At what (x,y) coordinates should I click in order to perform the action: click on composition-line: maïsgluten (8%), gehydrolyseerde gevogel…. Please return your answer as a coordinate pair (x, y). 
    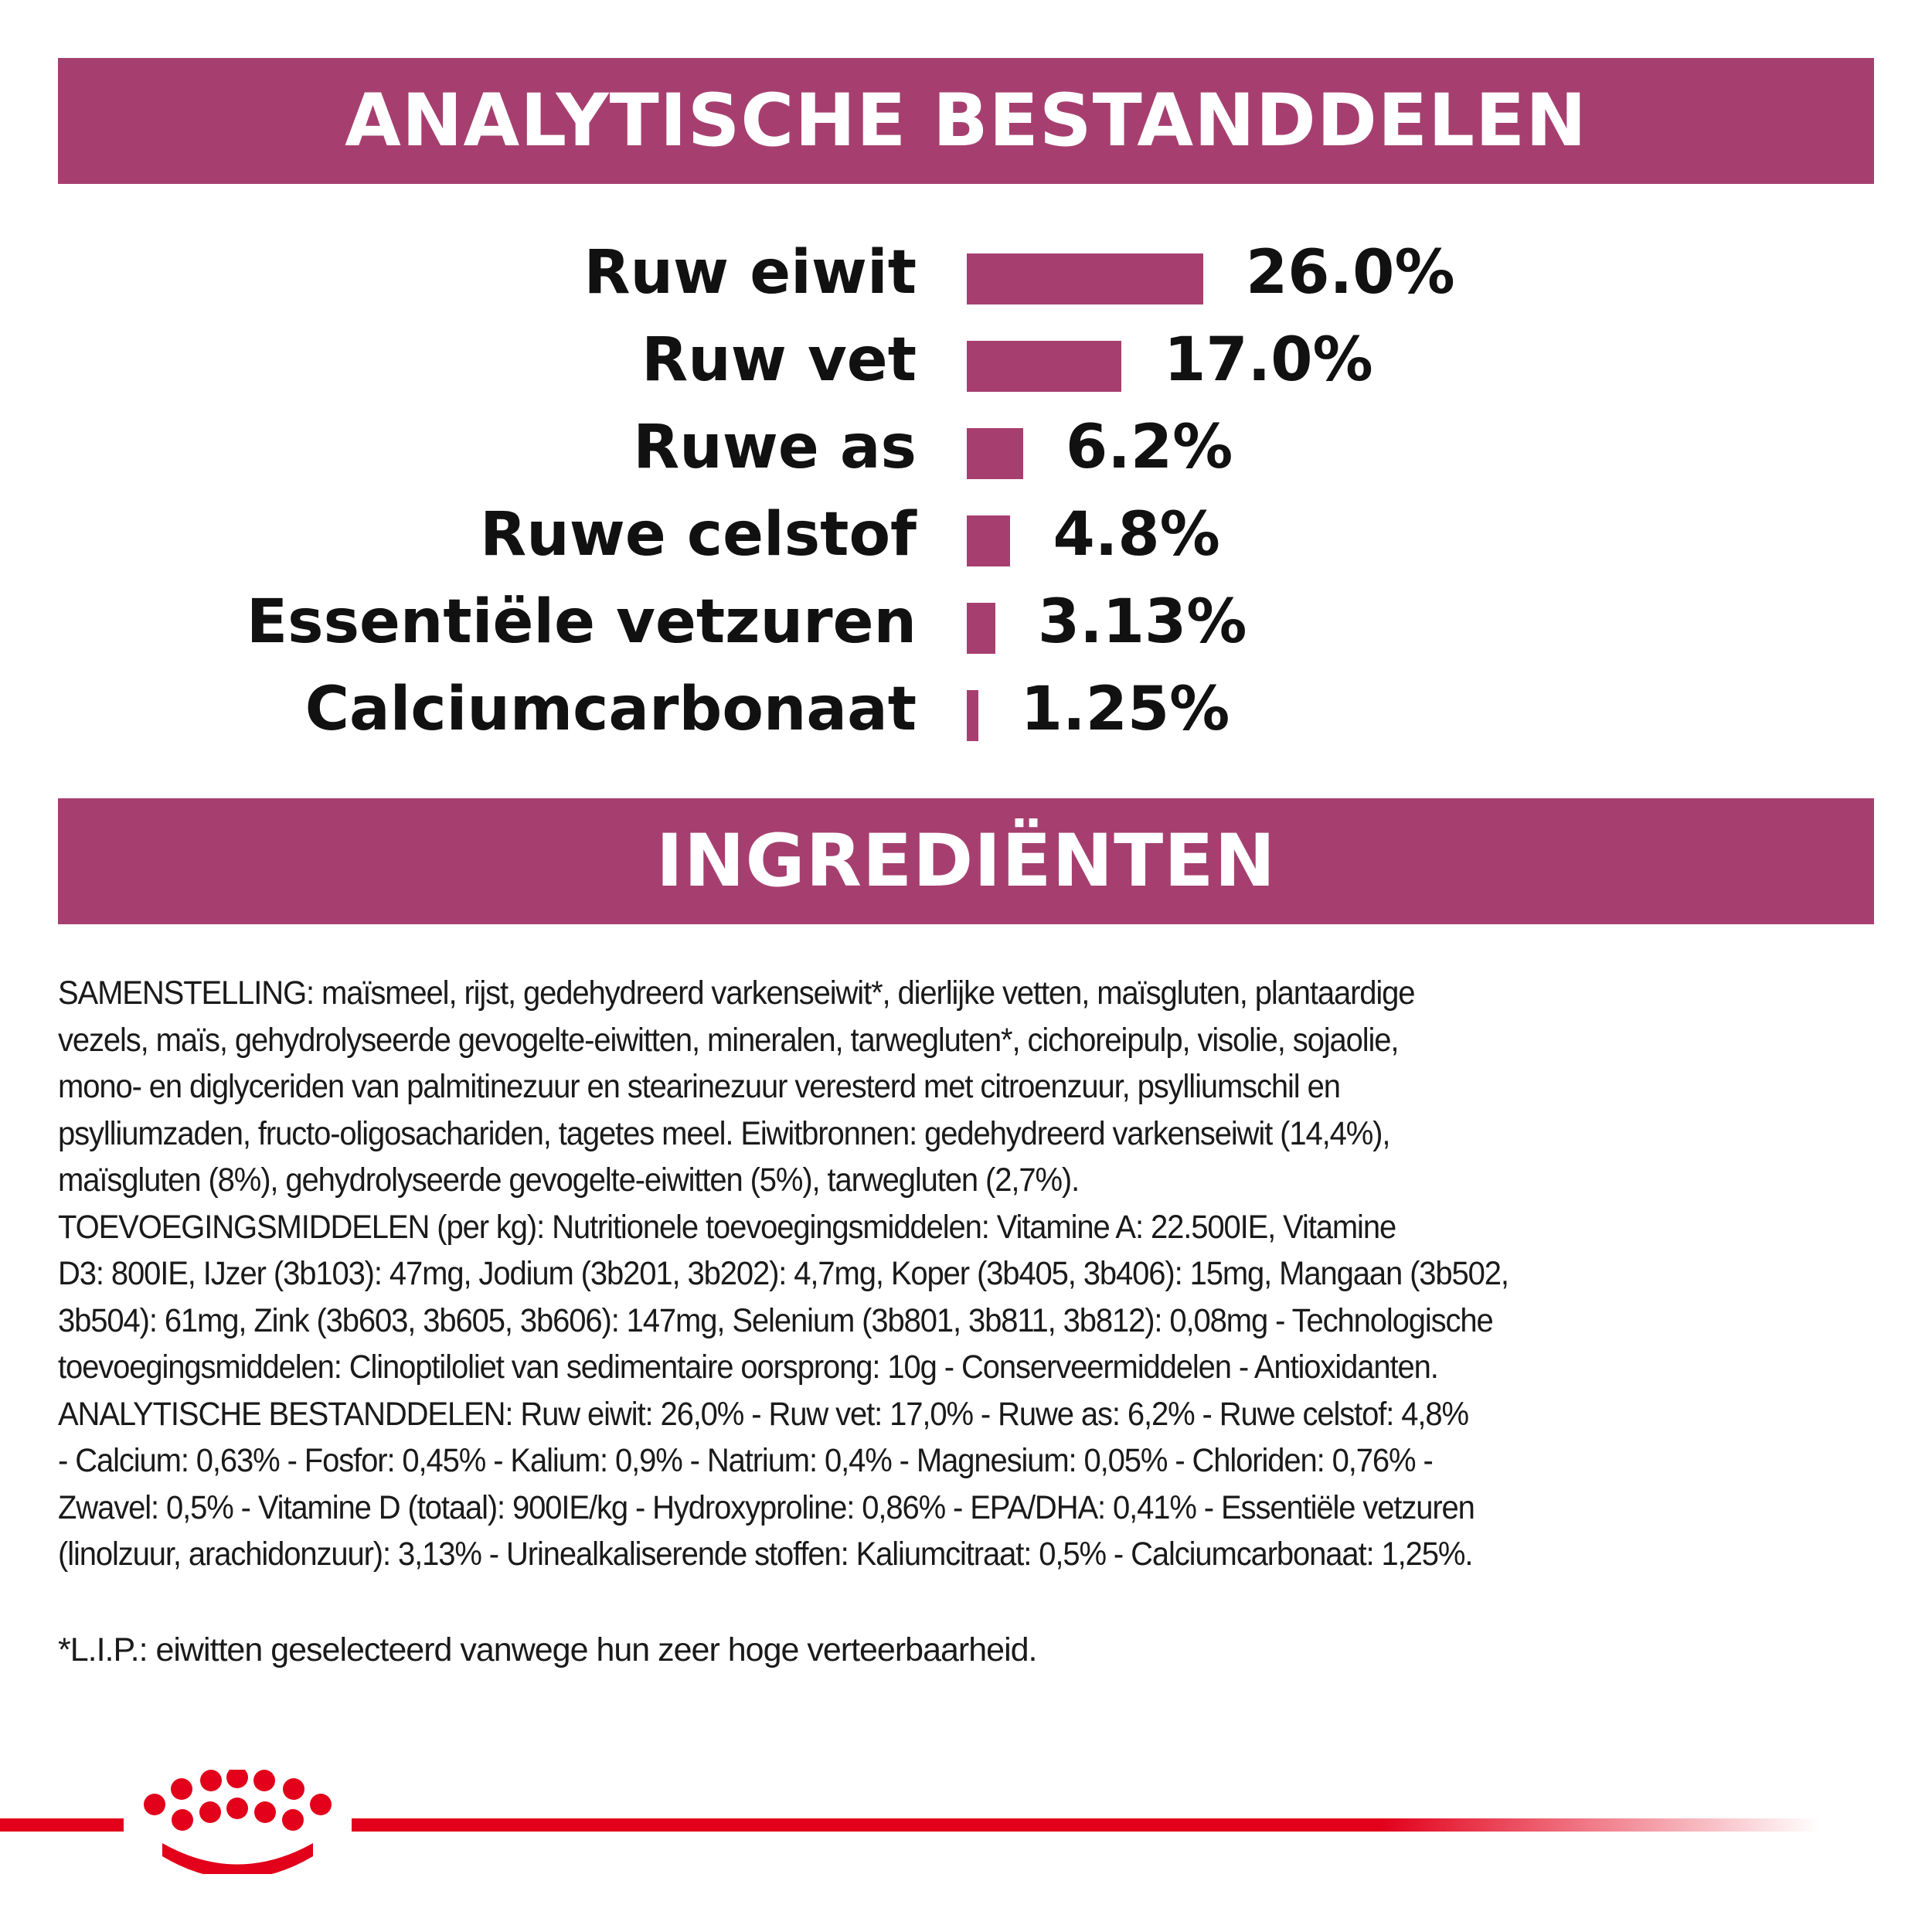
    Looking at the image, I should click on (569, 1180).